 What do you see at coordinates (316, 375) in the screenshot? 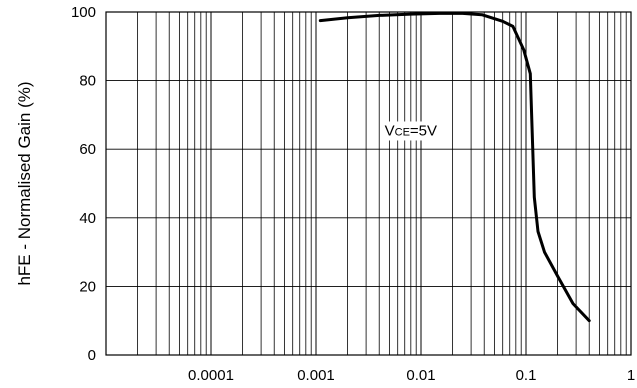
I see `x-tick-label: 0.001` at bounding box center [316, 375].